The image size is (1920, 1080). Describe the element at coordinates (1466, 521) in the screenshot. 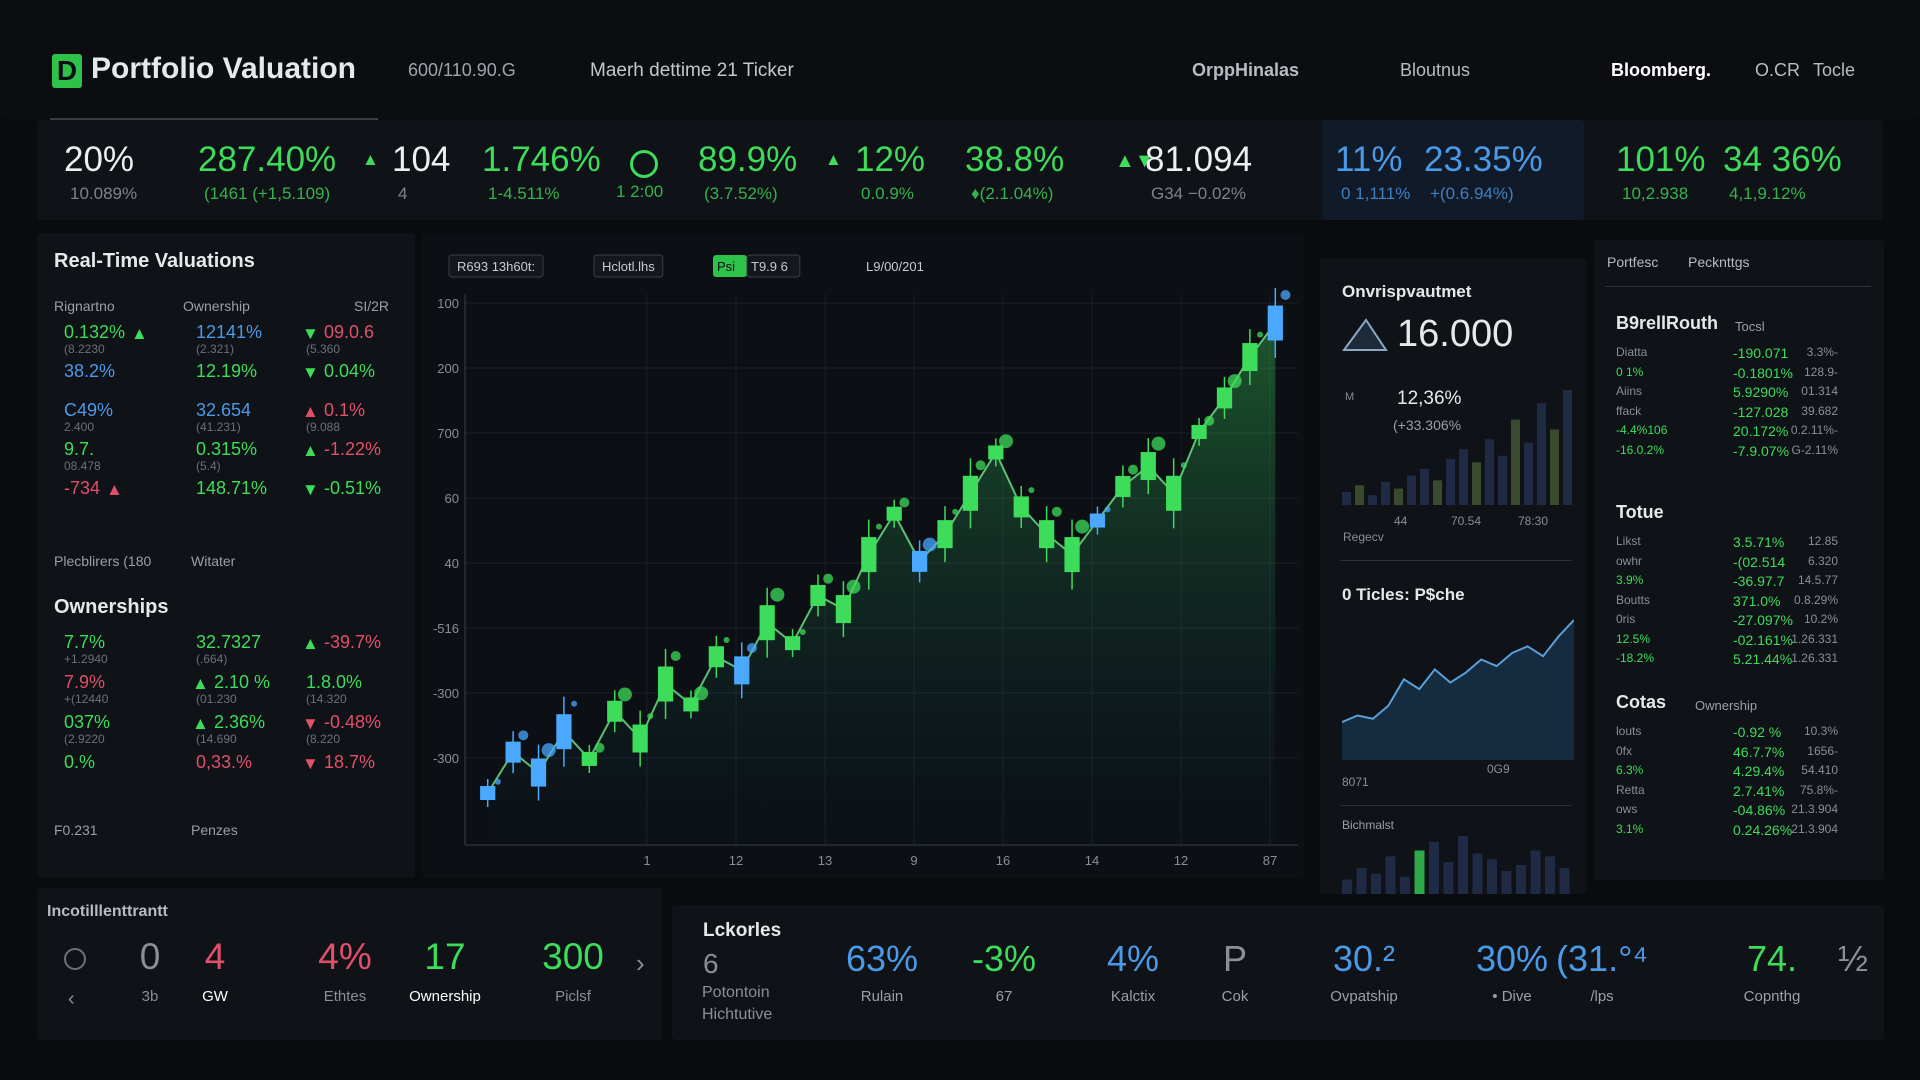

I see `x-tick-label: 70.54` at that location.